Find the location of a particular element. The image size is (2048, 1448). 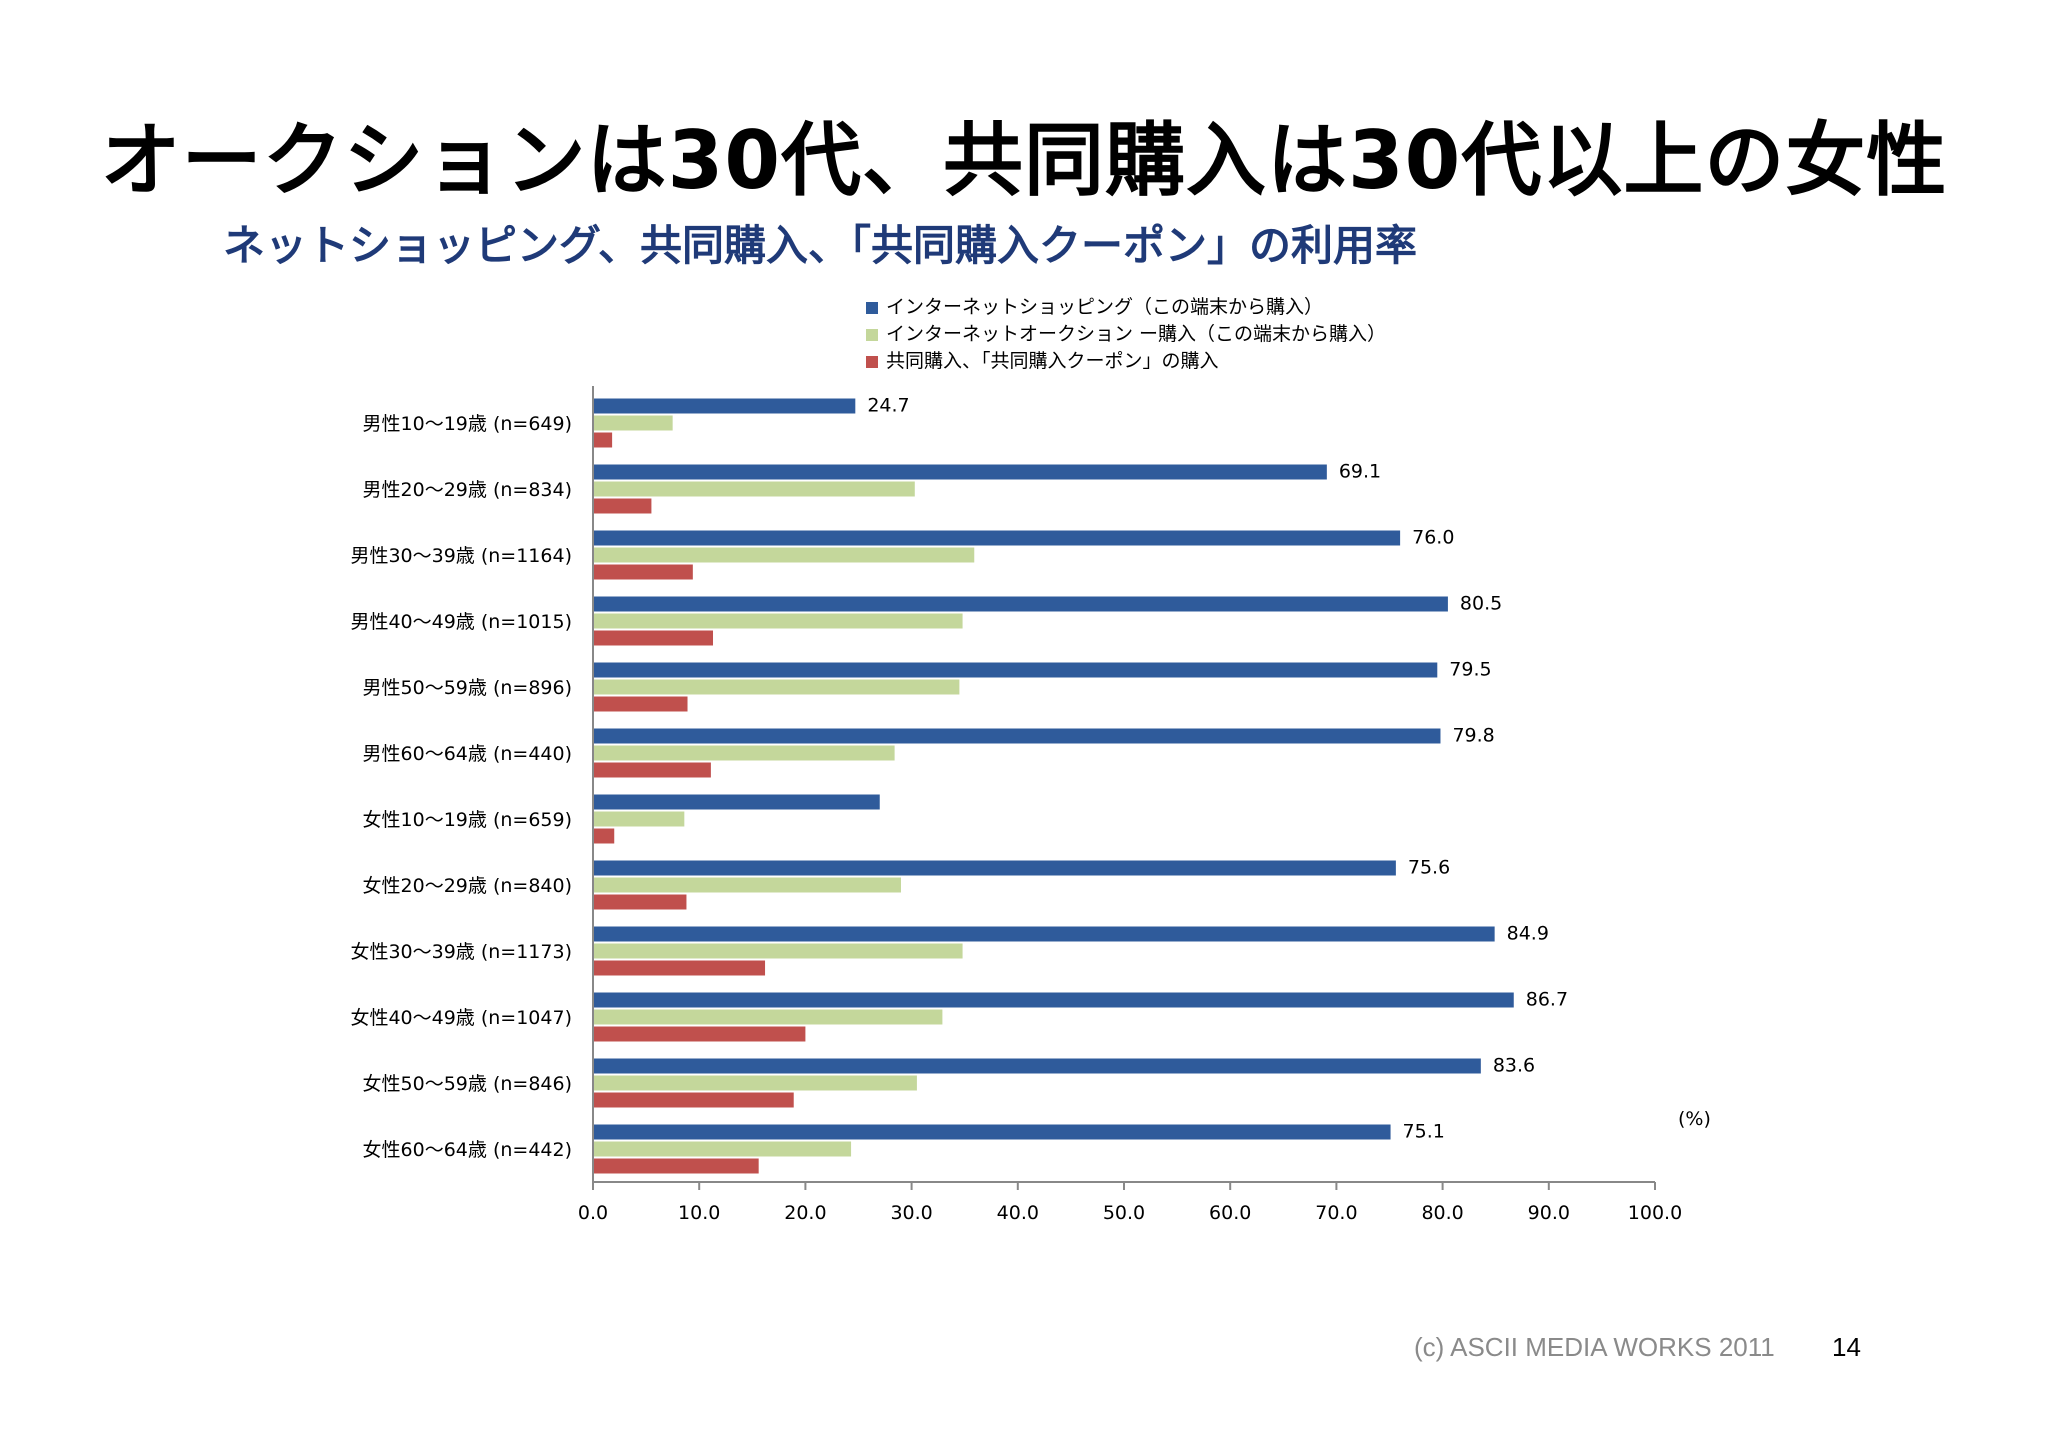

x-tick-label: 0.0 is located at coordinates (593, 1213).